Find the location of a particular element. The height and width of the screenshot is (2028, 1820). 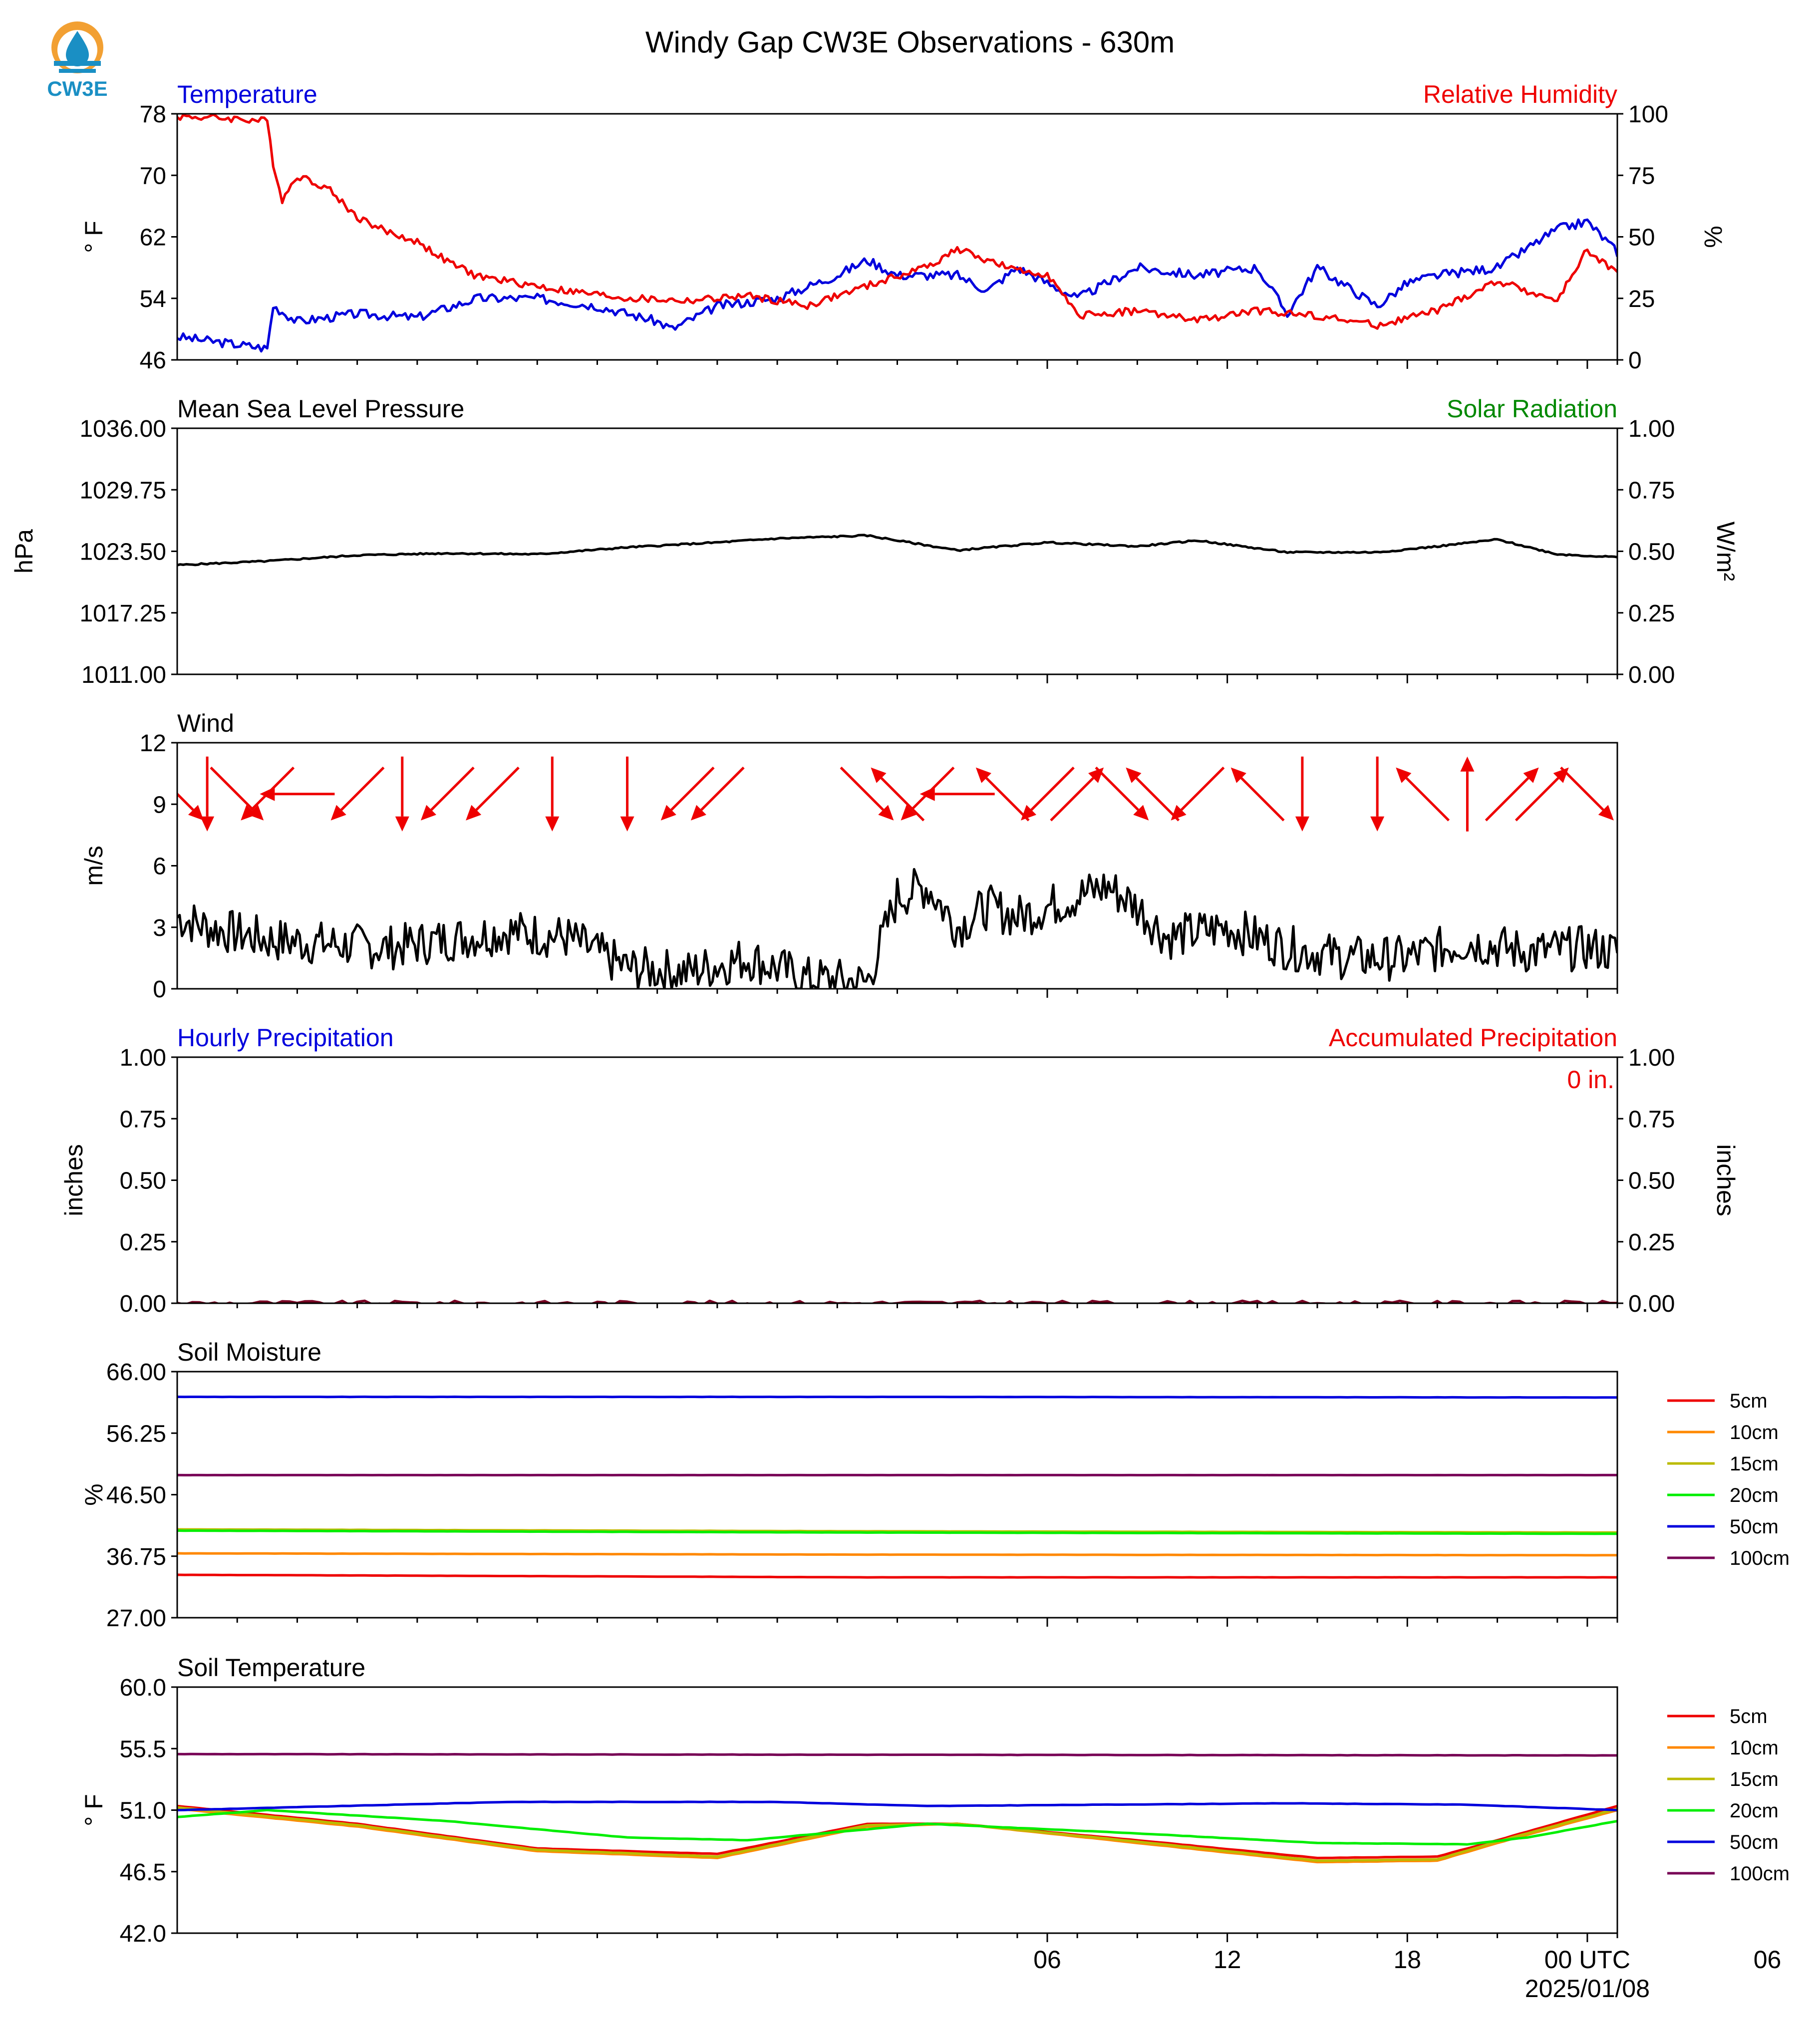

logo: CW3E is located at coordinates (77, 60).